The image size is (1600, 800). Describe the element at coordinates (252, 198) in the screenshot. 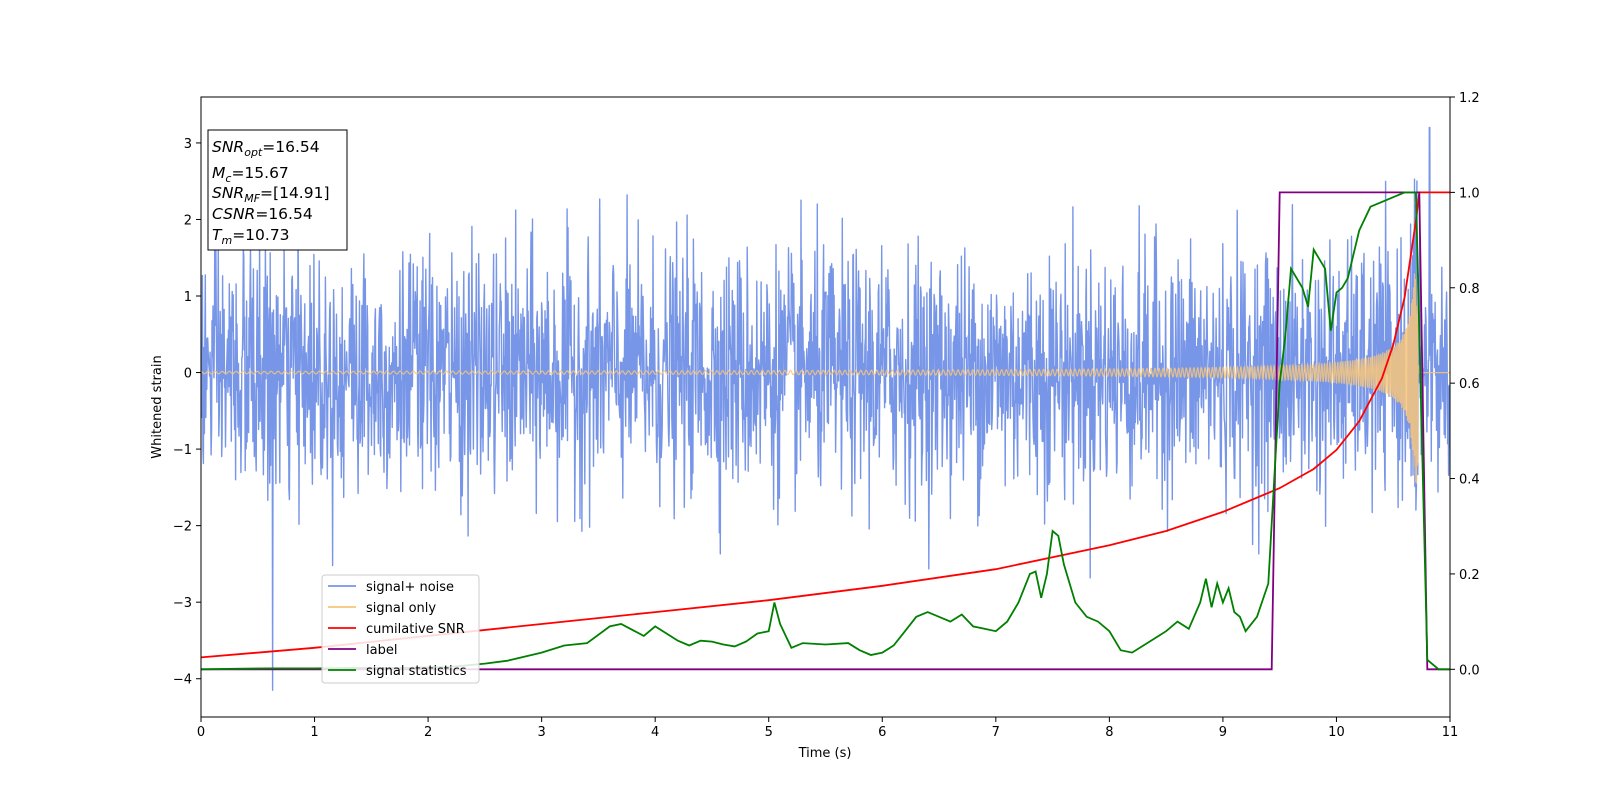

I see `info-snr-mf-subscript: MF` at that location.